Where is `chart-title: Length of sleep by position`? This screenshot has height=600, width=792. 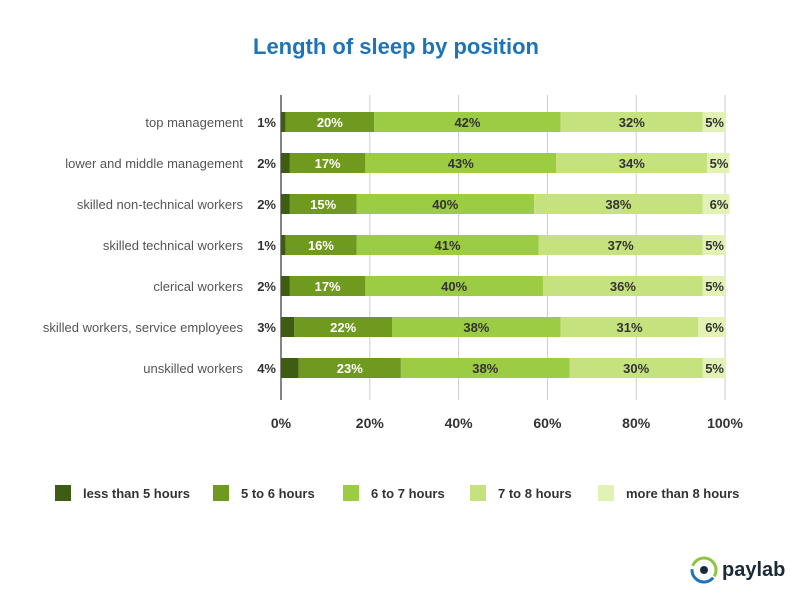
chart-title: Length of sleep by position is located at coordinates (396, 46).